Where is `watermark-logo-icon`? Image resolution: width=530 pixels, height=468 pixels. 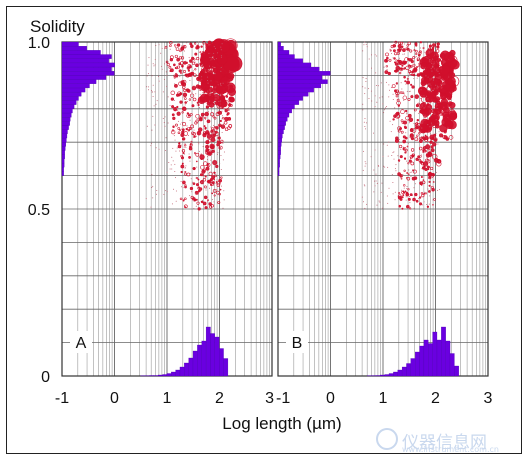
watermark-logo-icon is located at coordinates (387, 439).